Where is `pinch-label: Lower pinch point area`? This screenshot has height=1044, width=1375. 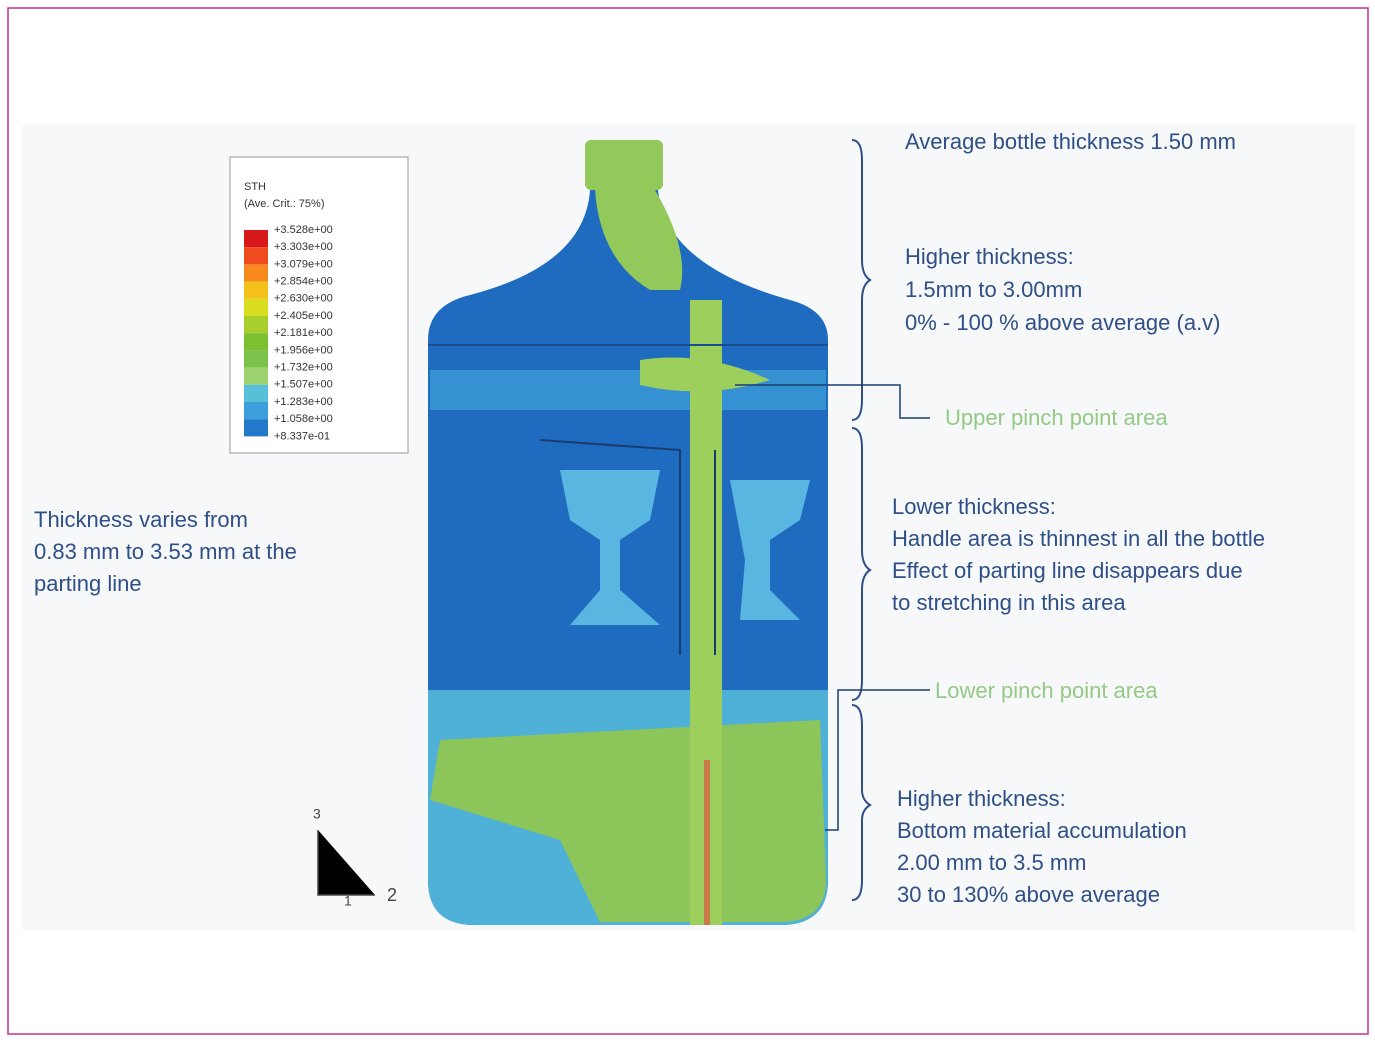
pinch-label: Lower pinch point area is located at coordinates (1046, 690).